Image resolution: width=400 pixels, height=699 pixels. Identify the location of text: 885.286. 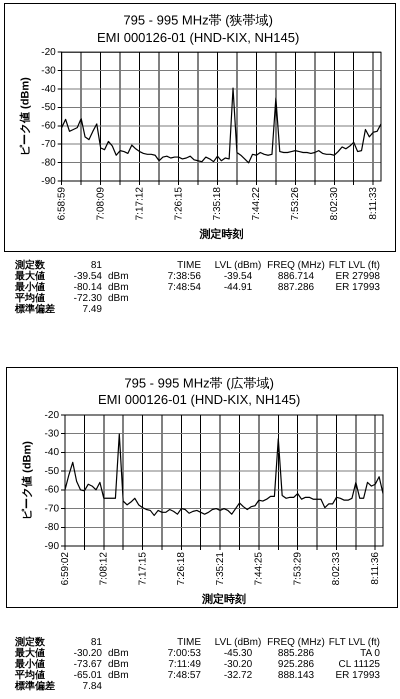
(296, 653).